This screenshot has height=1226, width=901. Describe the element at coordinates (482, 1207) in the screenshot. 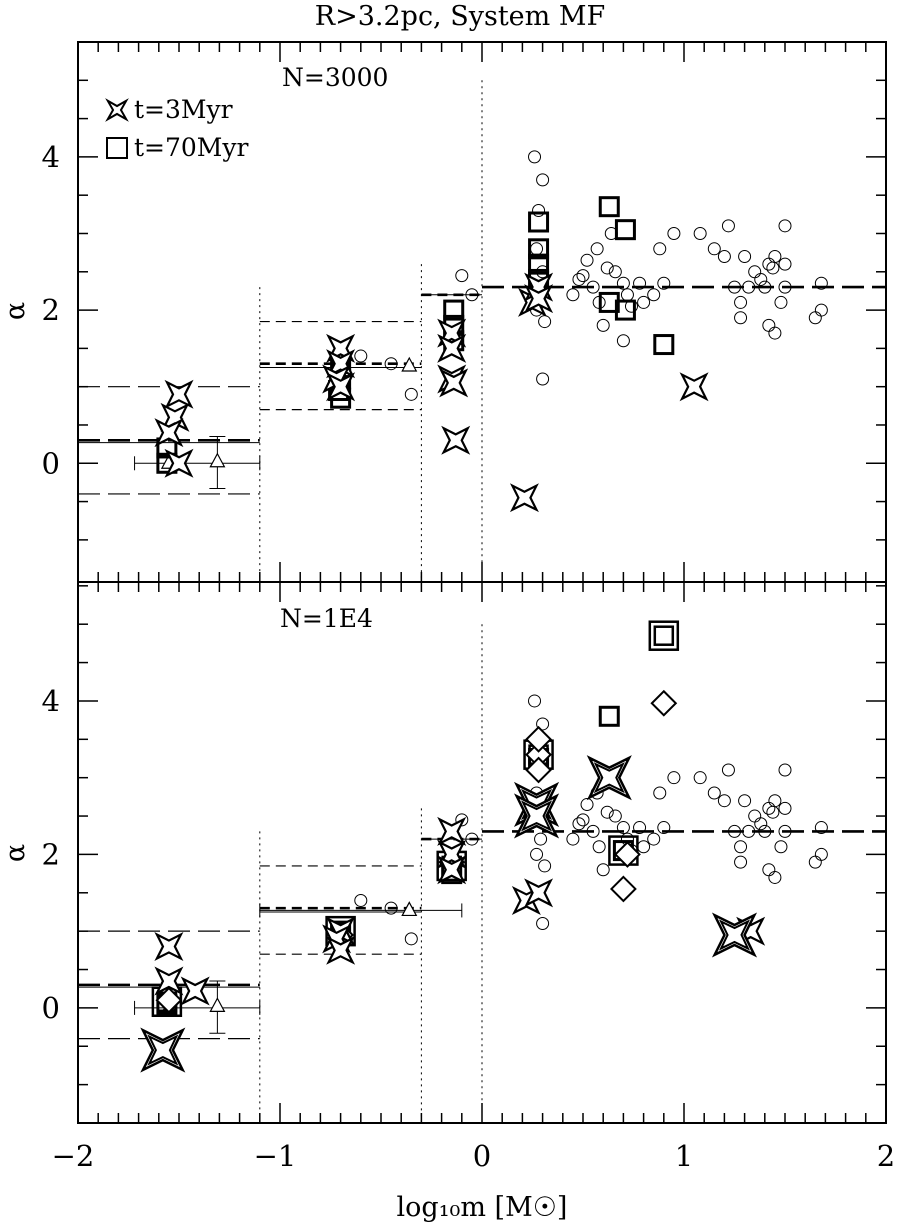

I see `x-axis-label: log₁₀m [M☉]` at that location.